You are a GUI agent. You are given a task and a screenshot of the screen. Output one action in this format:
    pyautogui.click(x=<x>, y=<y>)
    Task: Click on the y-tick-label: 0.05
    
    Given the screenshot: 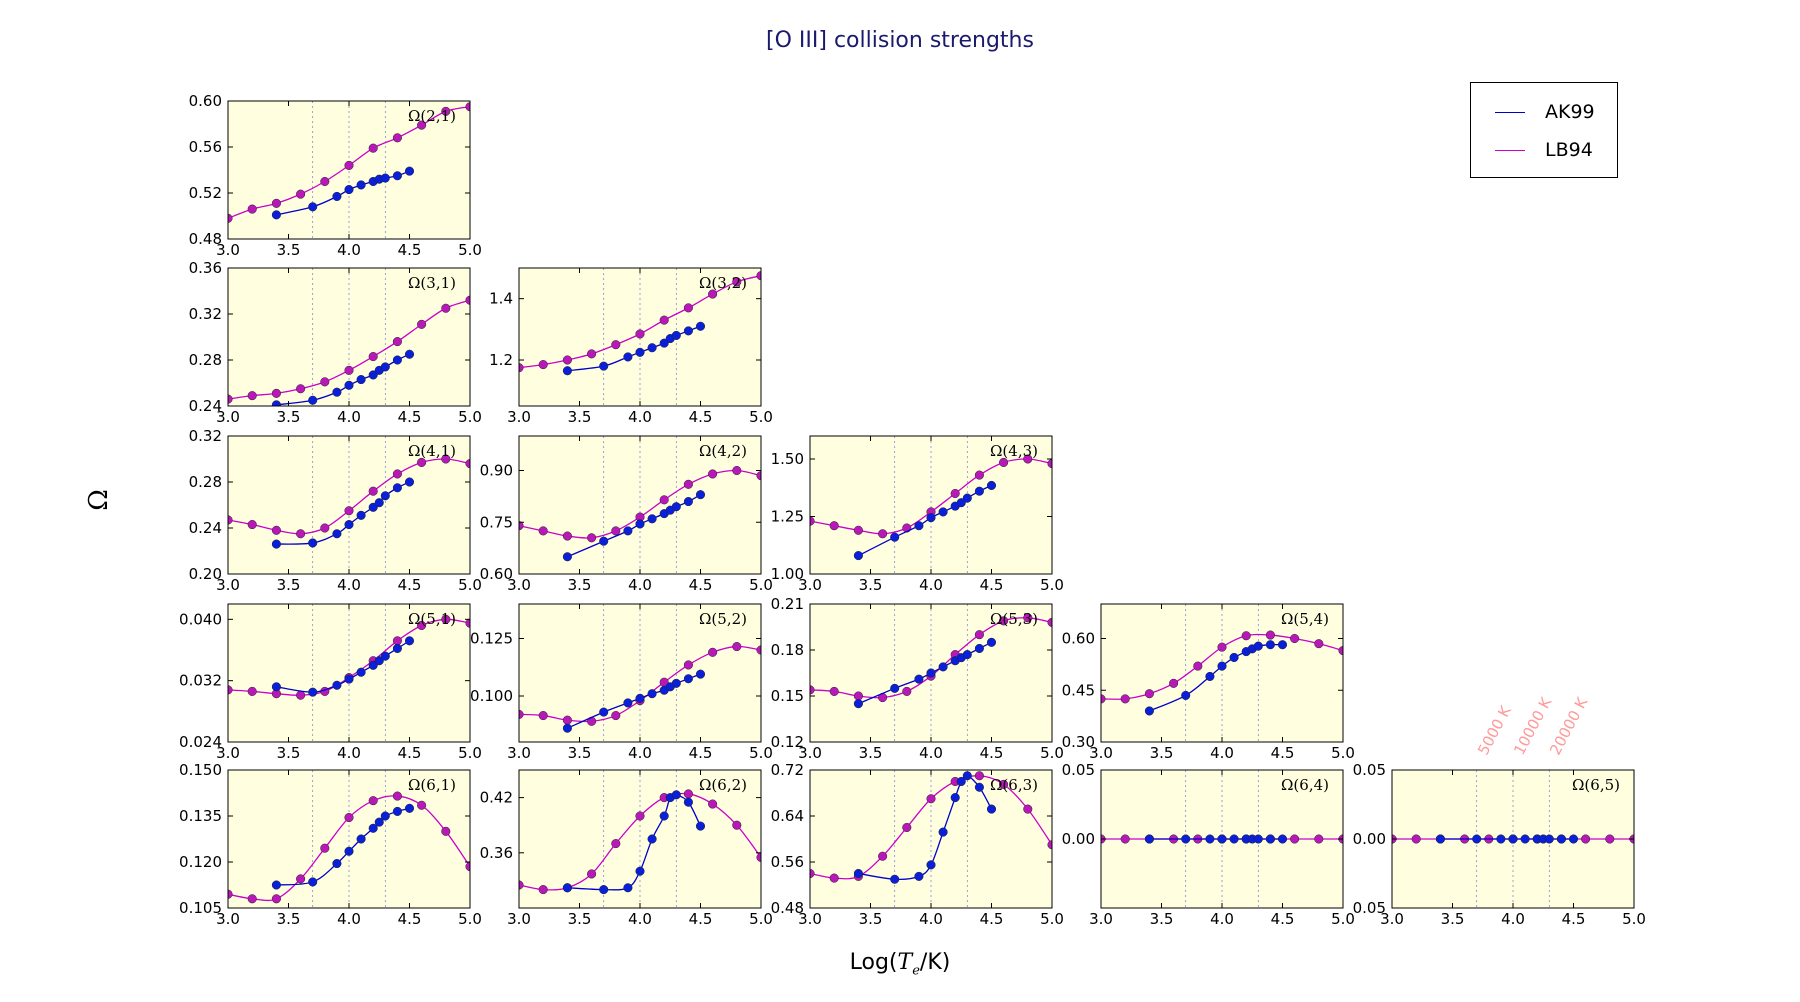 What is the action you would take?
    pyautogui.click(x=1078, y=770)
    